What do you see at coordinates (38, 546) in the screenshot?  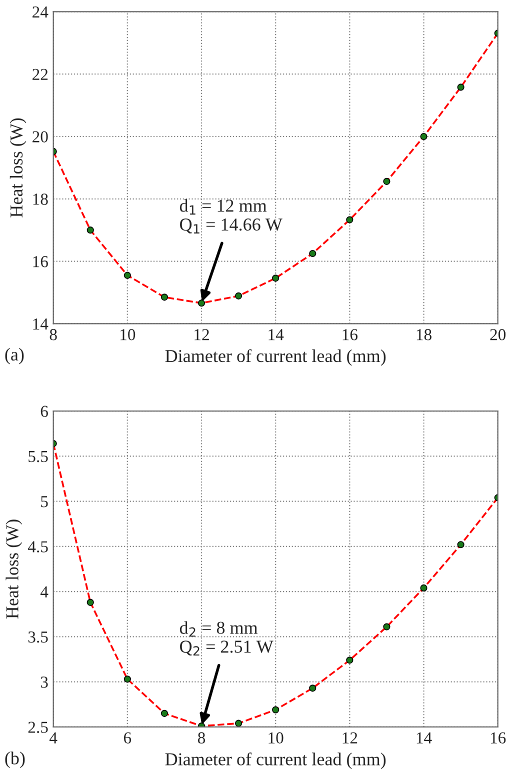 I see `y-tick-label: 4.5` at bounding box center [38, 546].